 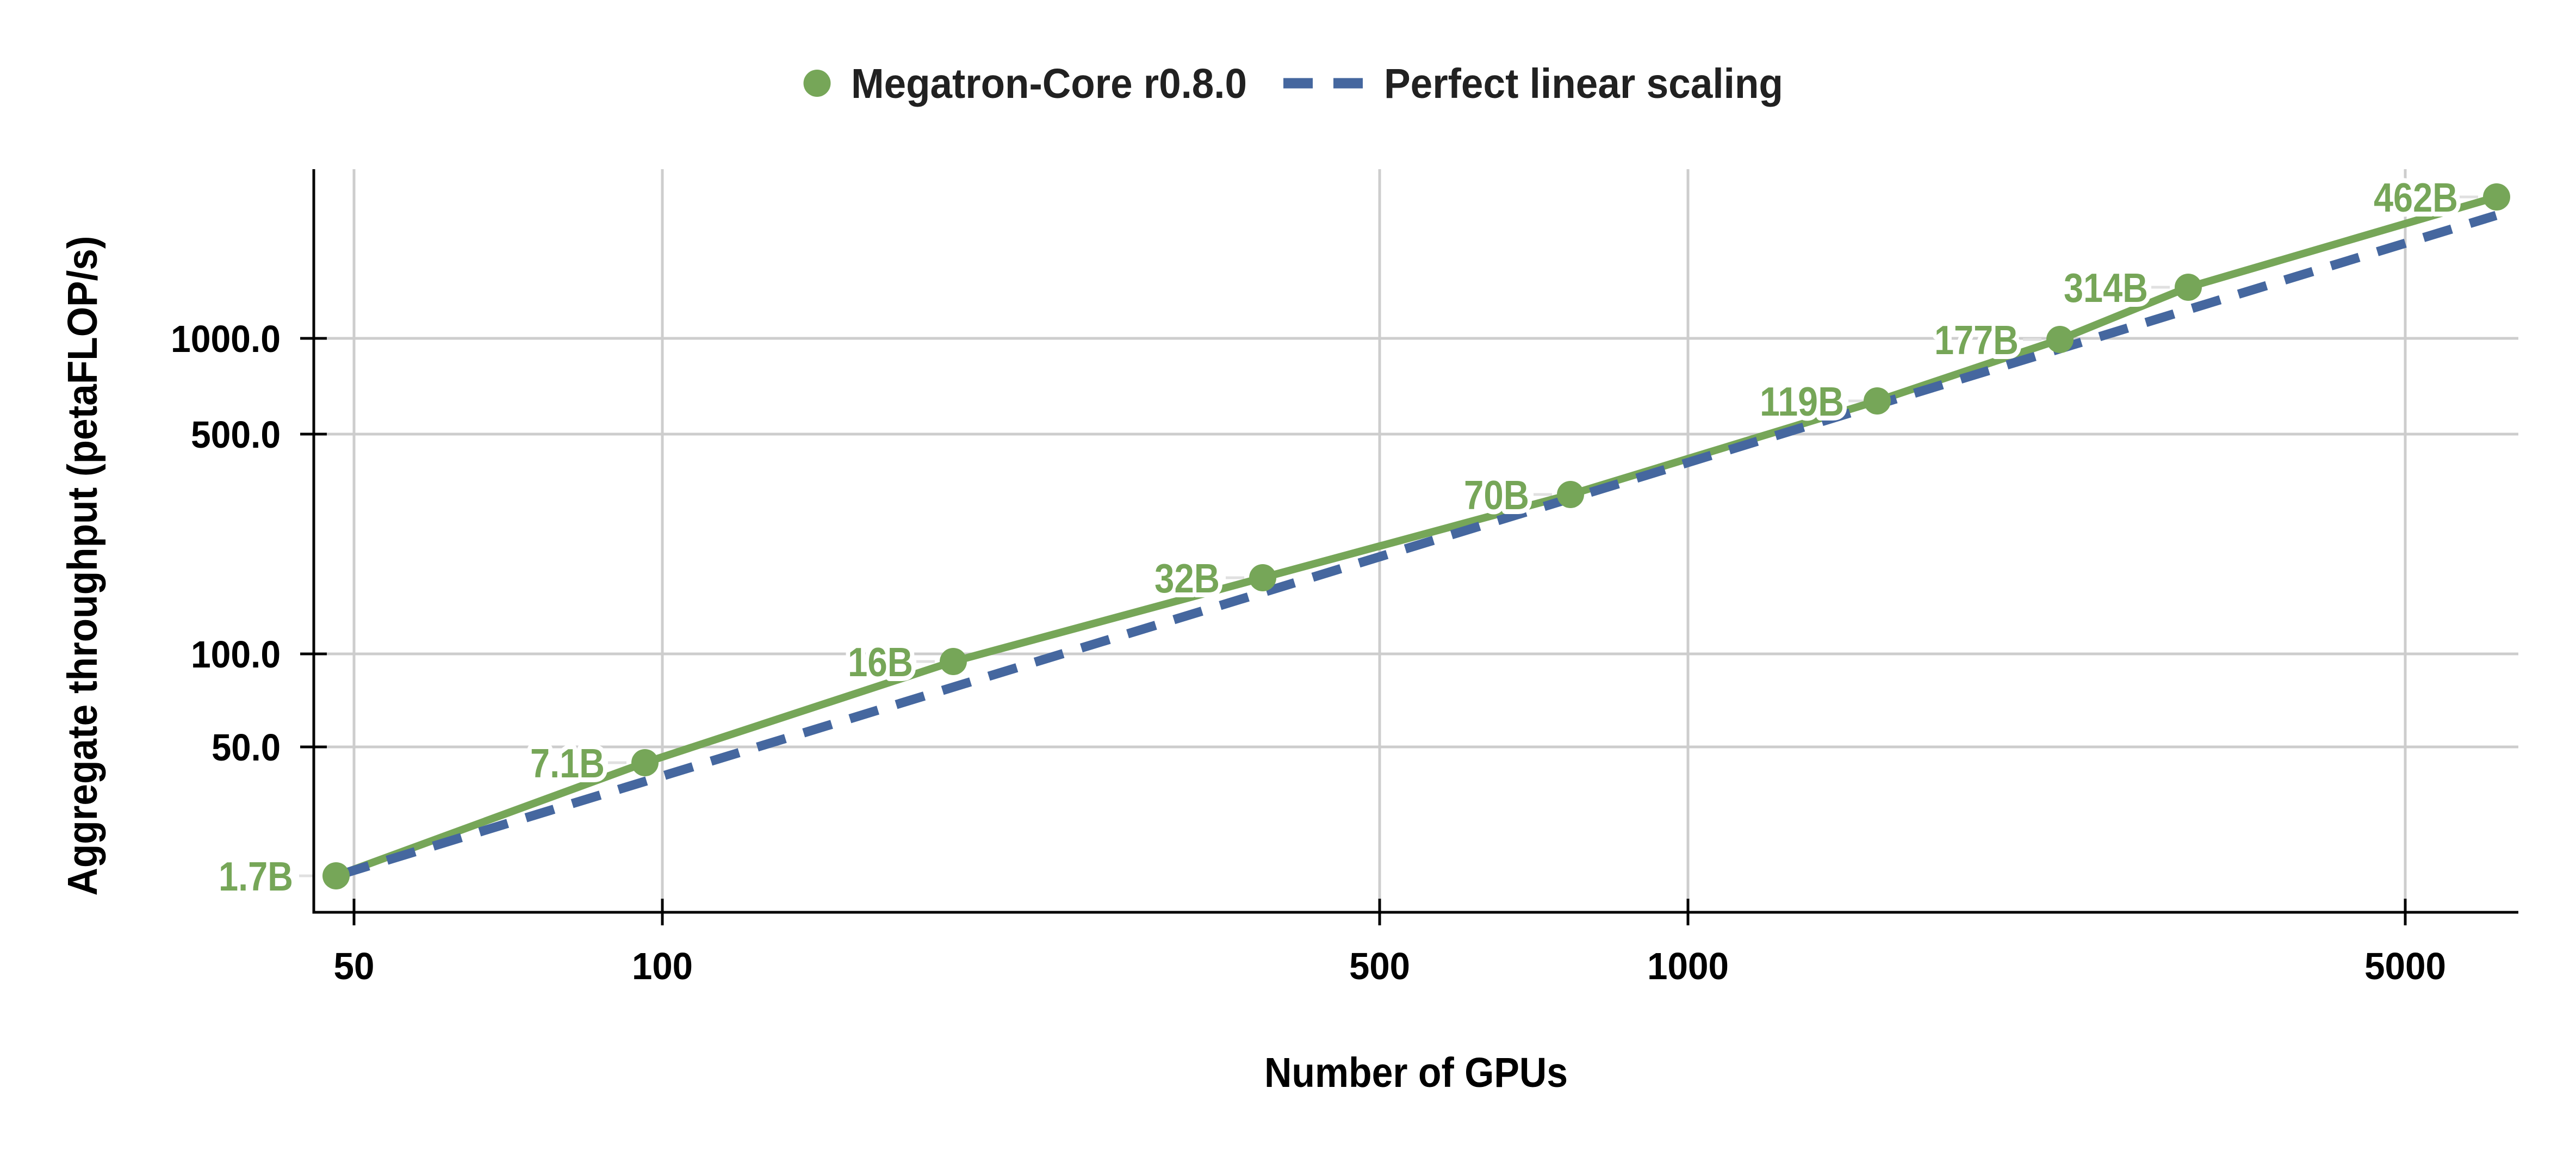 What do you see at coordinates (1496, 495) in the screenshot?
I see `svg-text: 70B` at bounding box center [1496, 495].